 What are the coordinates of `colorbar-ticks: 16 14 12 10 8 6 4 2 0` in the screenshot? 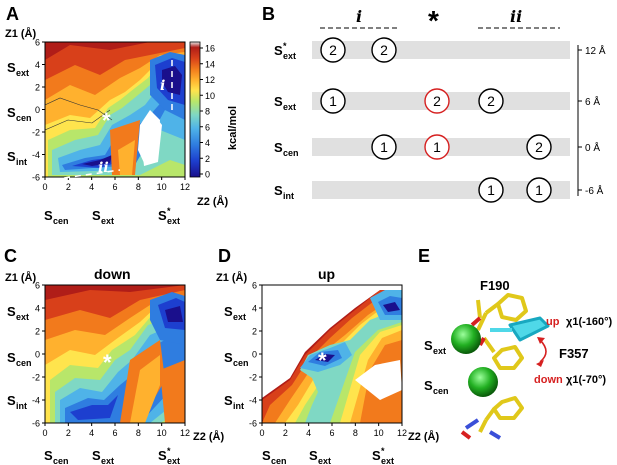 It's located at (207, 112).